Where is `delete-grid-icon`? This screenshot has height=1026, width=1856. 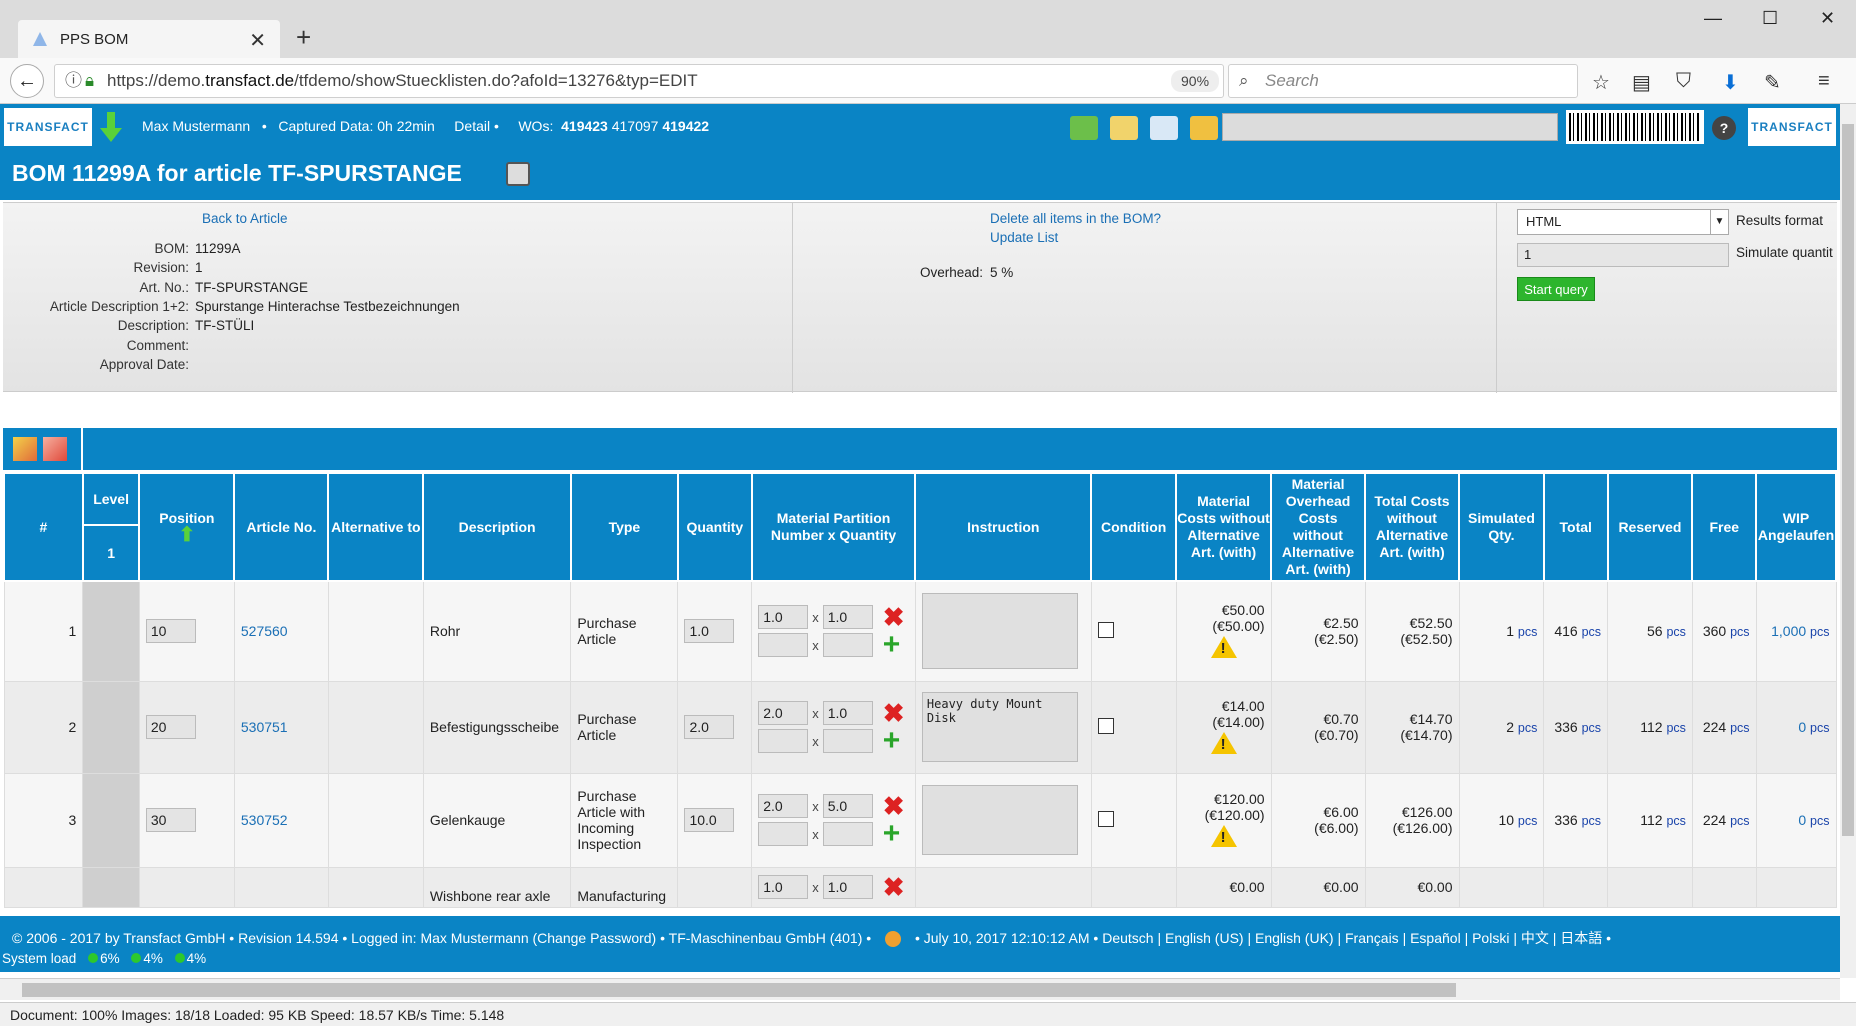
delete-grid-icon is located at coordinates (55, 449).